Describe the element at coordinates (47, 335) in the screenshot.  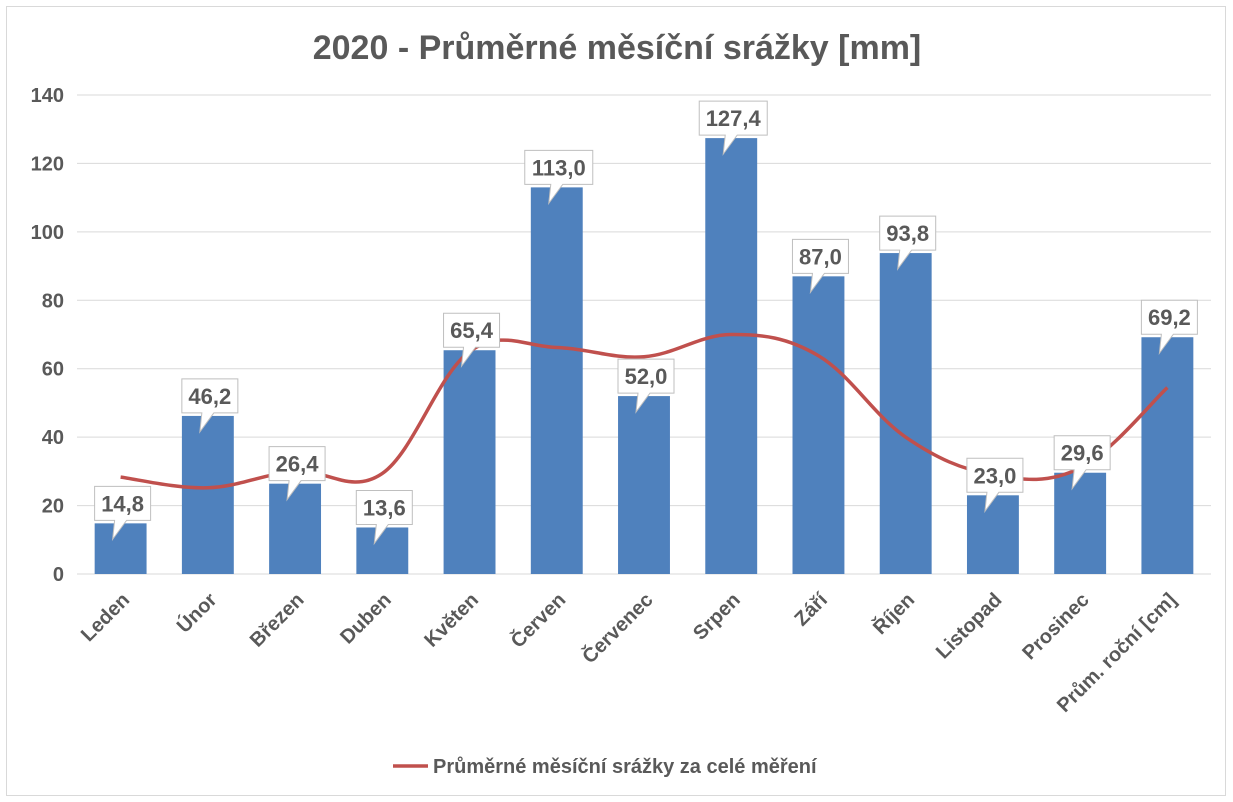
I see `y-axis-ticks: 0 20 40 60 80 100 120 140` at that location.